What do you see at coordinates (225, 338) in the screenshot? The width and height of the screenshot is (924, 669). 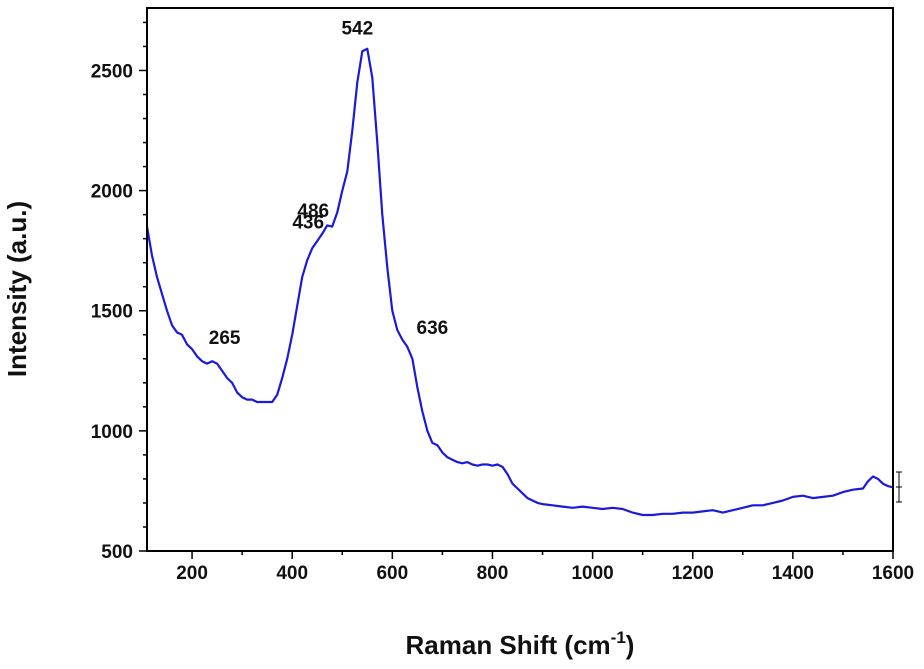 I see `peak-label: 265` at bounding box center [225, 338].